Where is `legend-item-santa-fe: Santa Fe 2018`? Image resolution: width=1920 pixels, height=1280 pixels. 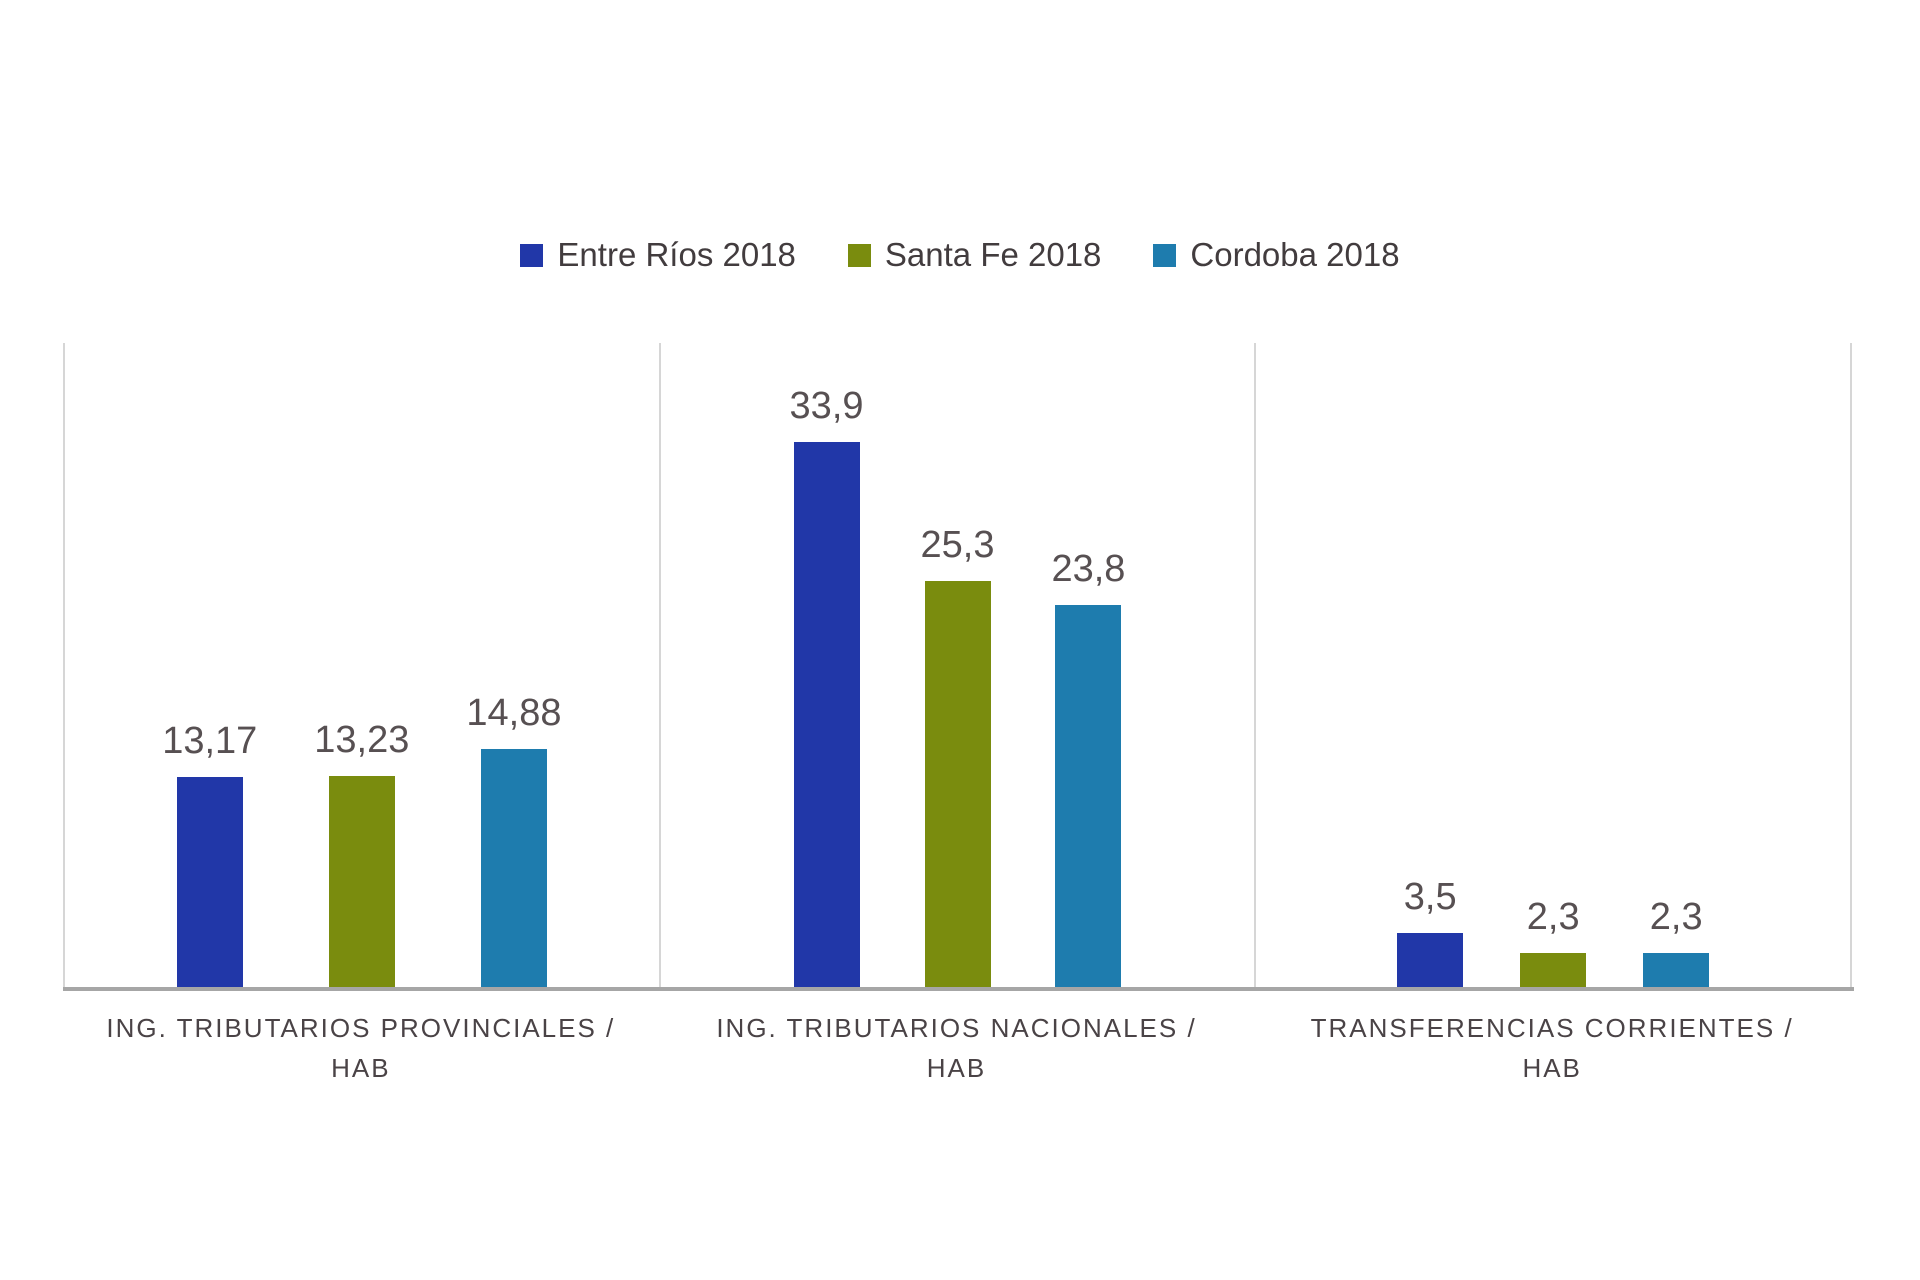
legend-item-santa-fe: Santa Fe 2018 is located at coordinates (974, 255).